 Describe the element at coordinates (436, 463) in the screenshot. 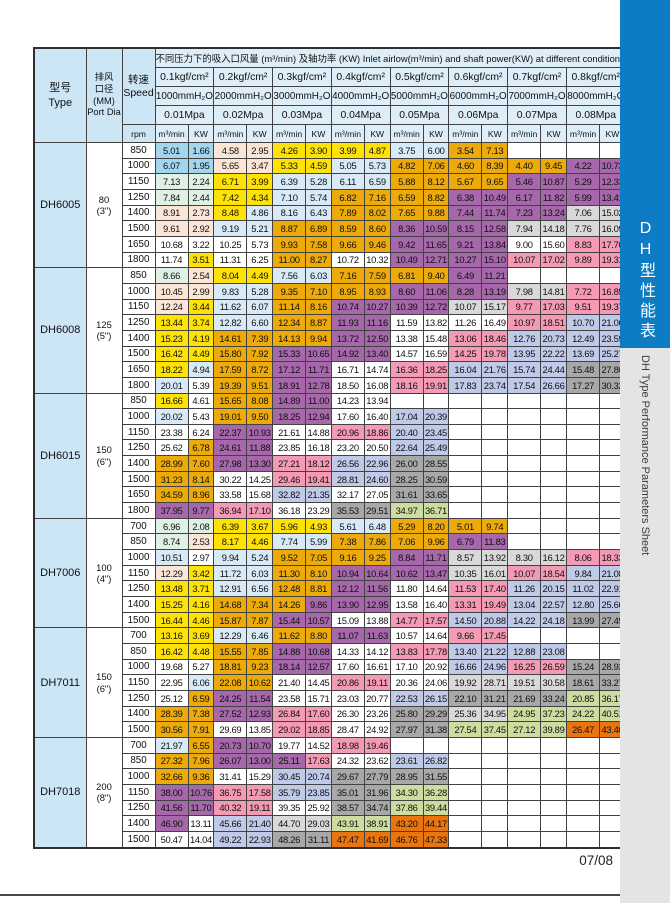

I see `power-cell: 28.55` at that location.